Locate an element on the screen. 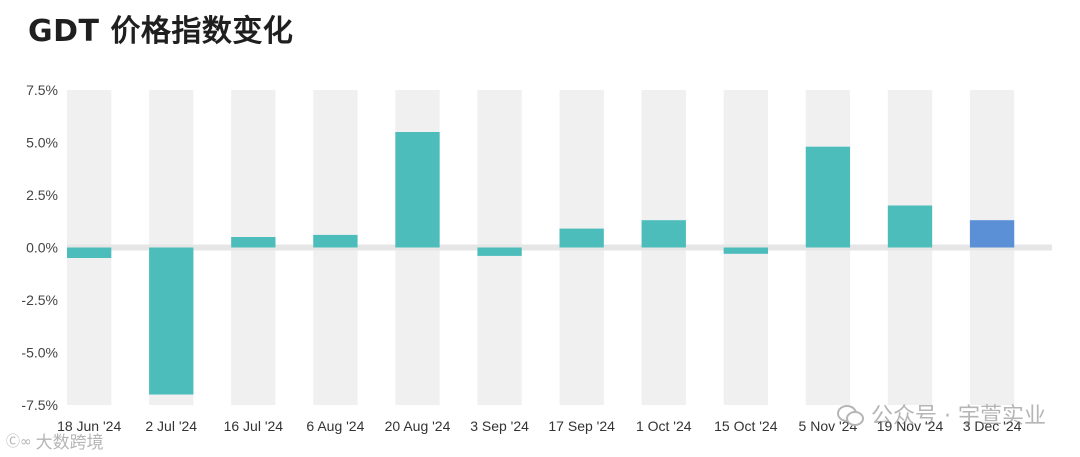 The width and height of the screenshot is (1080, 457). x-tick-label: 19 Nov '24 is located at coordinates (910, 426).